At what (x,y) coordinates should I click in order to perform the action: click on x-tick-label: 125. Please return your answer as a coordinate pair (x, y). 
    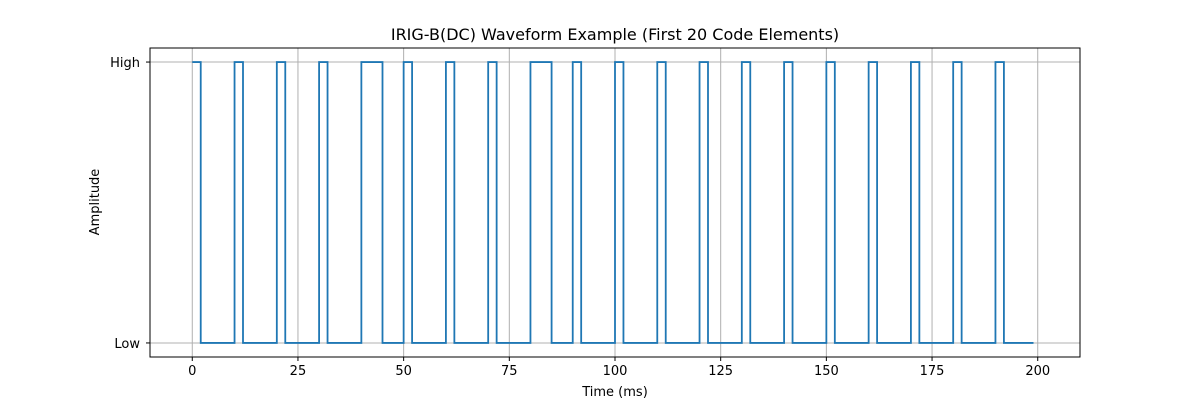
    Looking at the image, I should click on (720, 371).